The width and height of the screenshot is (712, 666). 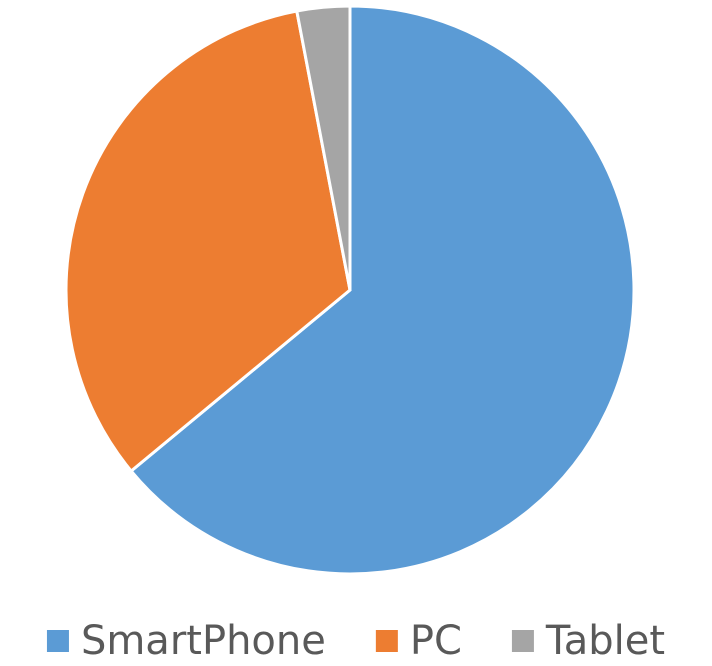 What do you see at coordinates (323, 147) in the screenshot?
I see `pie-slice` at bounding box center [323, 147].